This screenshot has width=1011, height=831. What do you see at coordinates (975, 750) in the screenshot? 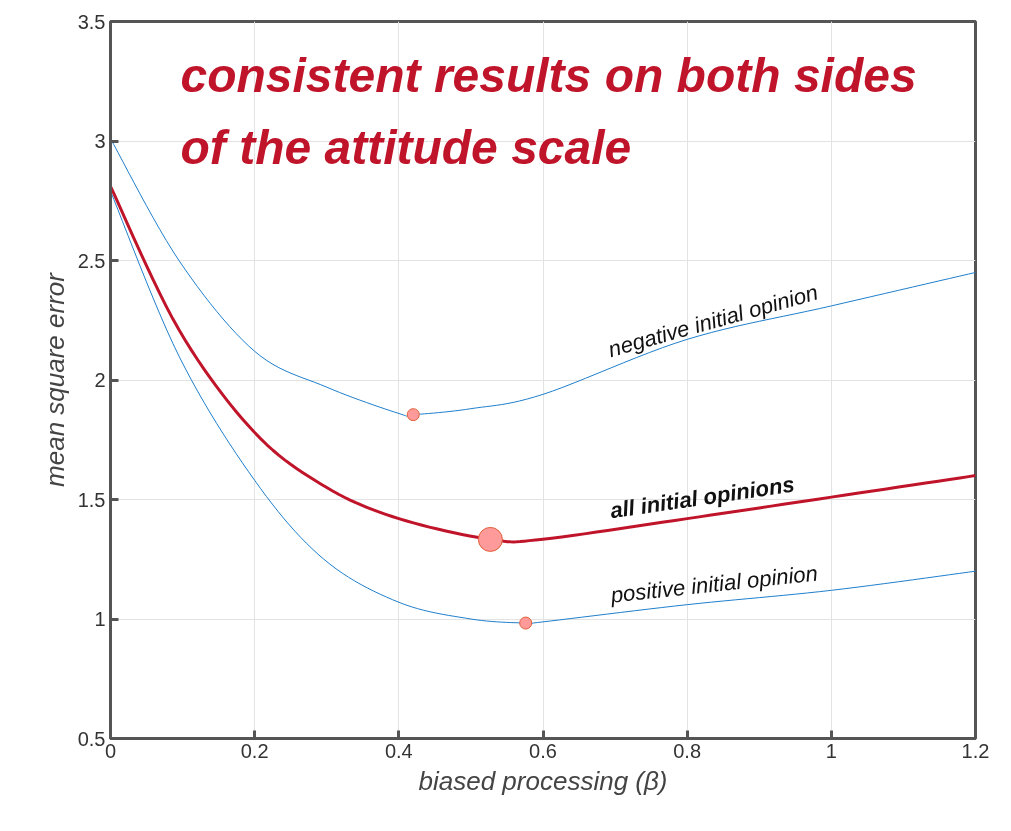
I see `x-tick-label: 1.2` at bounding box center [975, 750].